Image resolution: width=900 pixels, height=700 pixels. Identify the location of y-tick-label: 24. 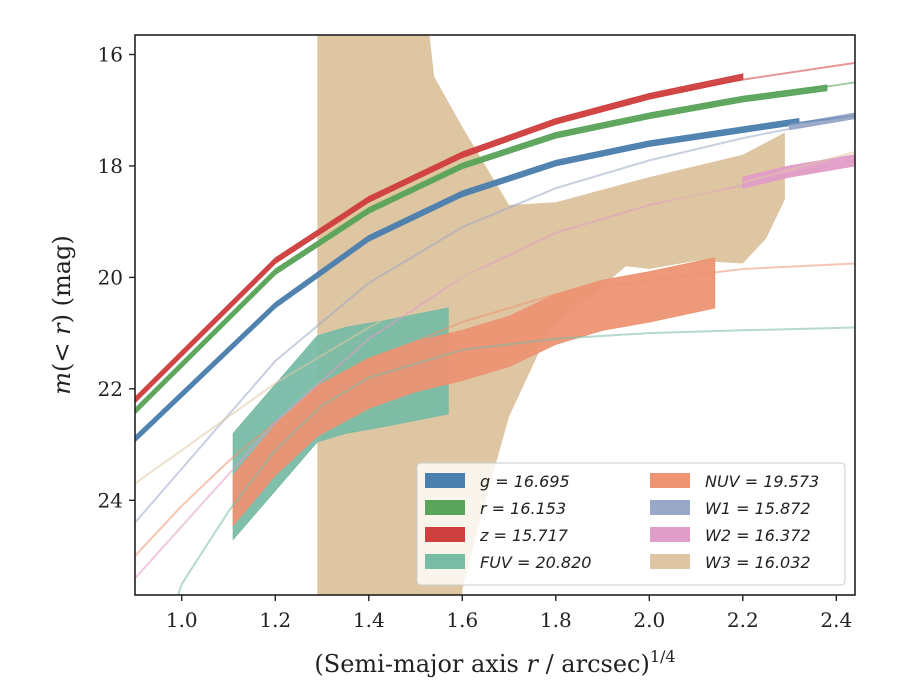
(110, 500).